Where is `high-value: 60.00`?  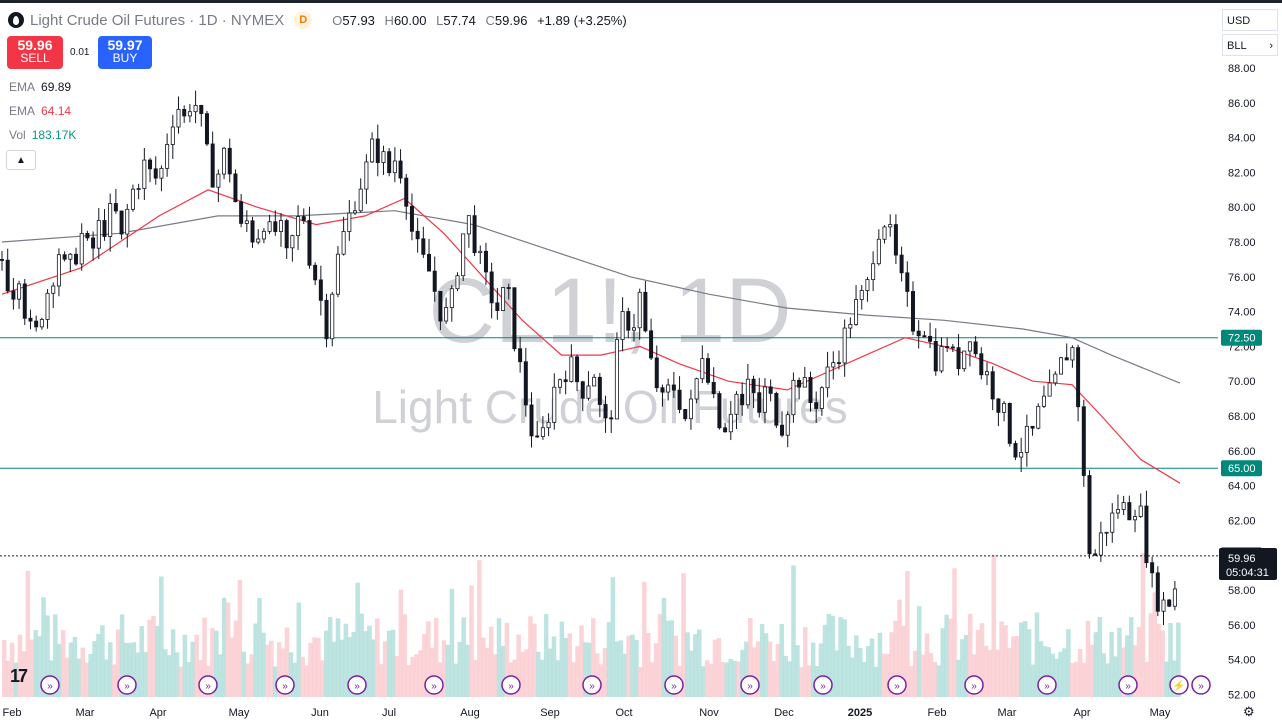
high-value: 60.00 is located at coordinates (410, 20).